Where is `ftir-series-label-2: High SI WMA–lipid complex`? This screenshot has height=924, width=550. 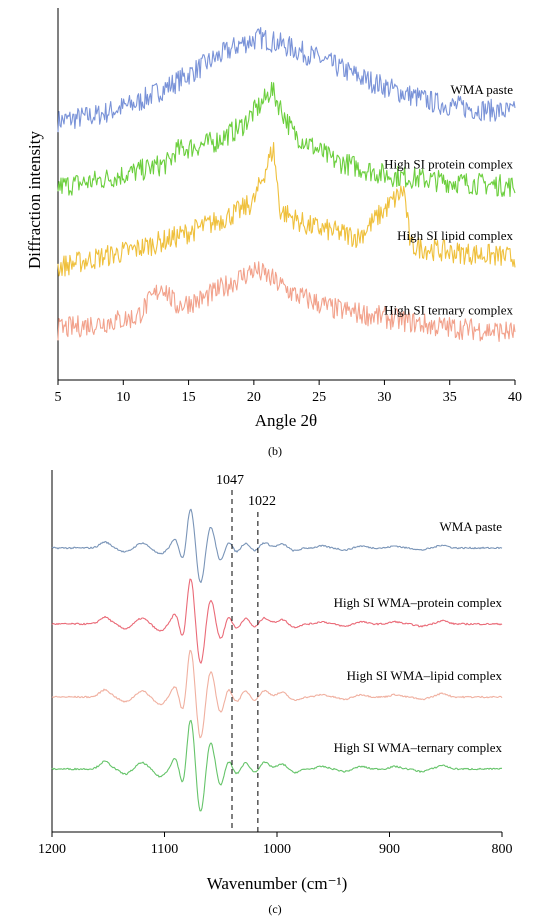 ftir-series-label-2: High SI WMA–lipid complex is located at coordinates (425, 675).